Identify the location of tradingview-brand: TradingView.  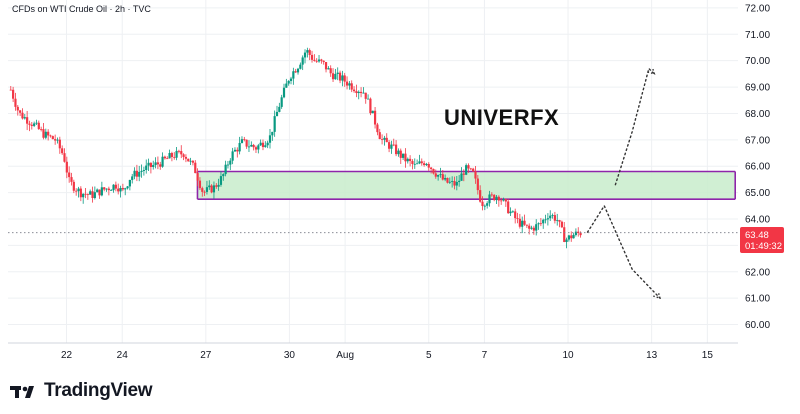
(81, 391).